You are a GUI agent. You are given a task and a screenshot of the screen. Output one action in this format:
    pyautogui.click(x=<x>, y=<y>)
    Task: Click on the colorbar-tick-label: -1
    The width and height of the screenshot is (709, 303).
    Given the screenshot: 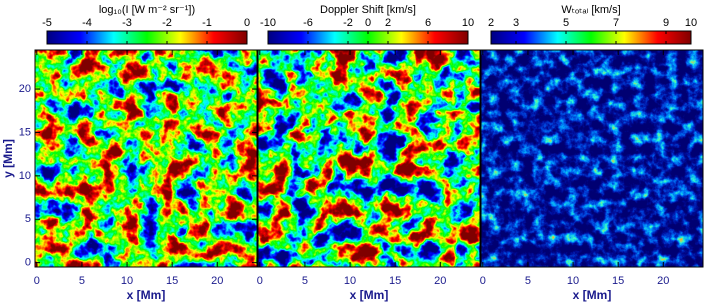 What is the action you would take?
    pyautogui.click(x=207, y=23)
    